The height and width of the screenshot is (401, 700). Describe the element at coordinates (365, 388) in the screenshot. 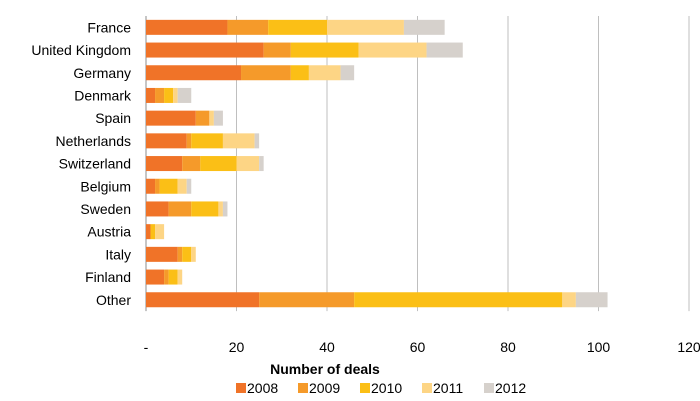

I see `legend-swatch-2010` at that location.